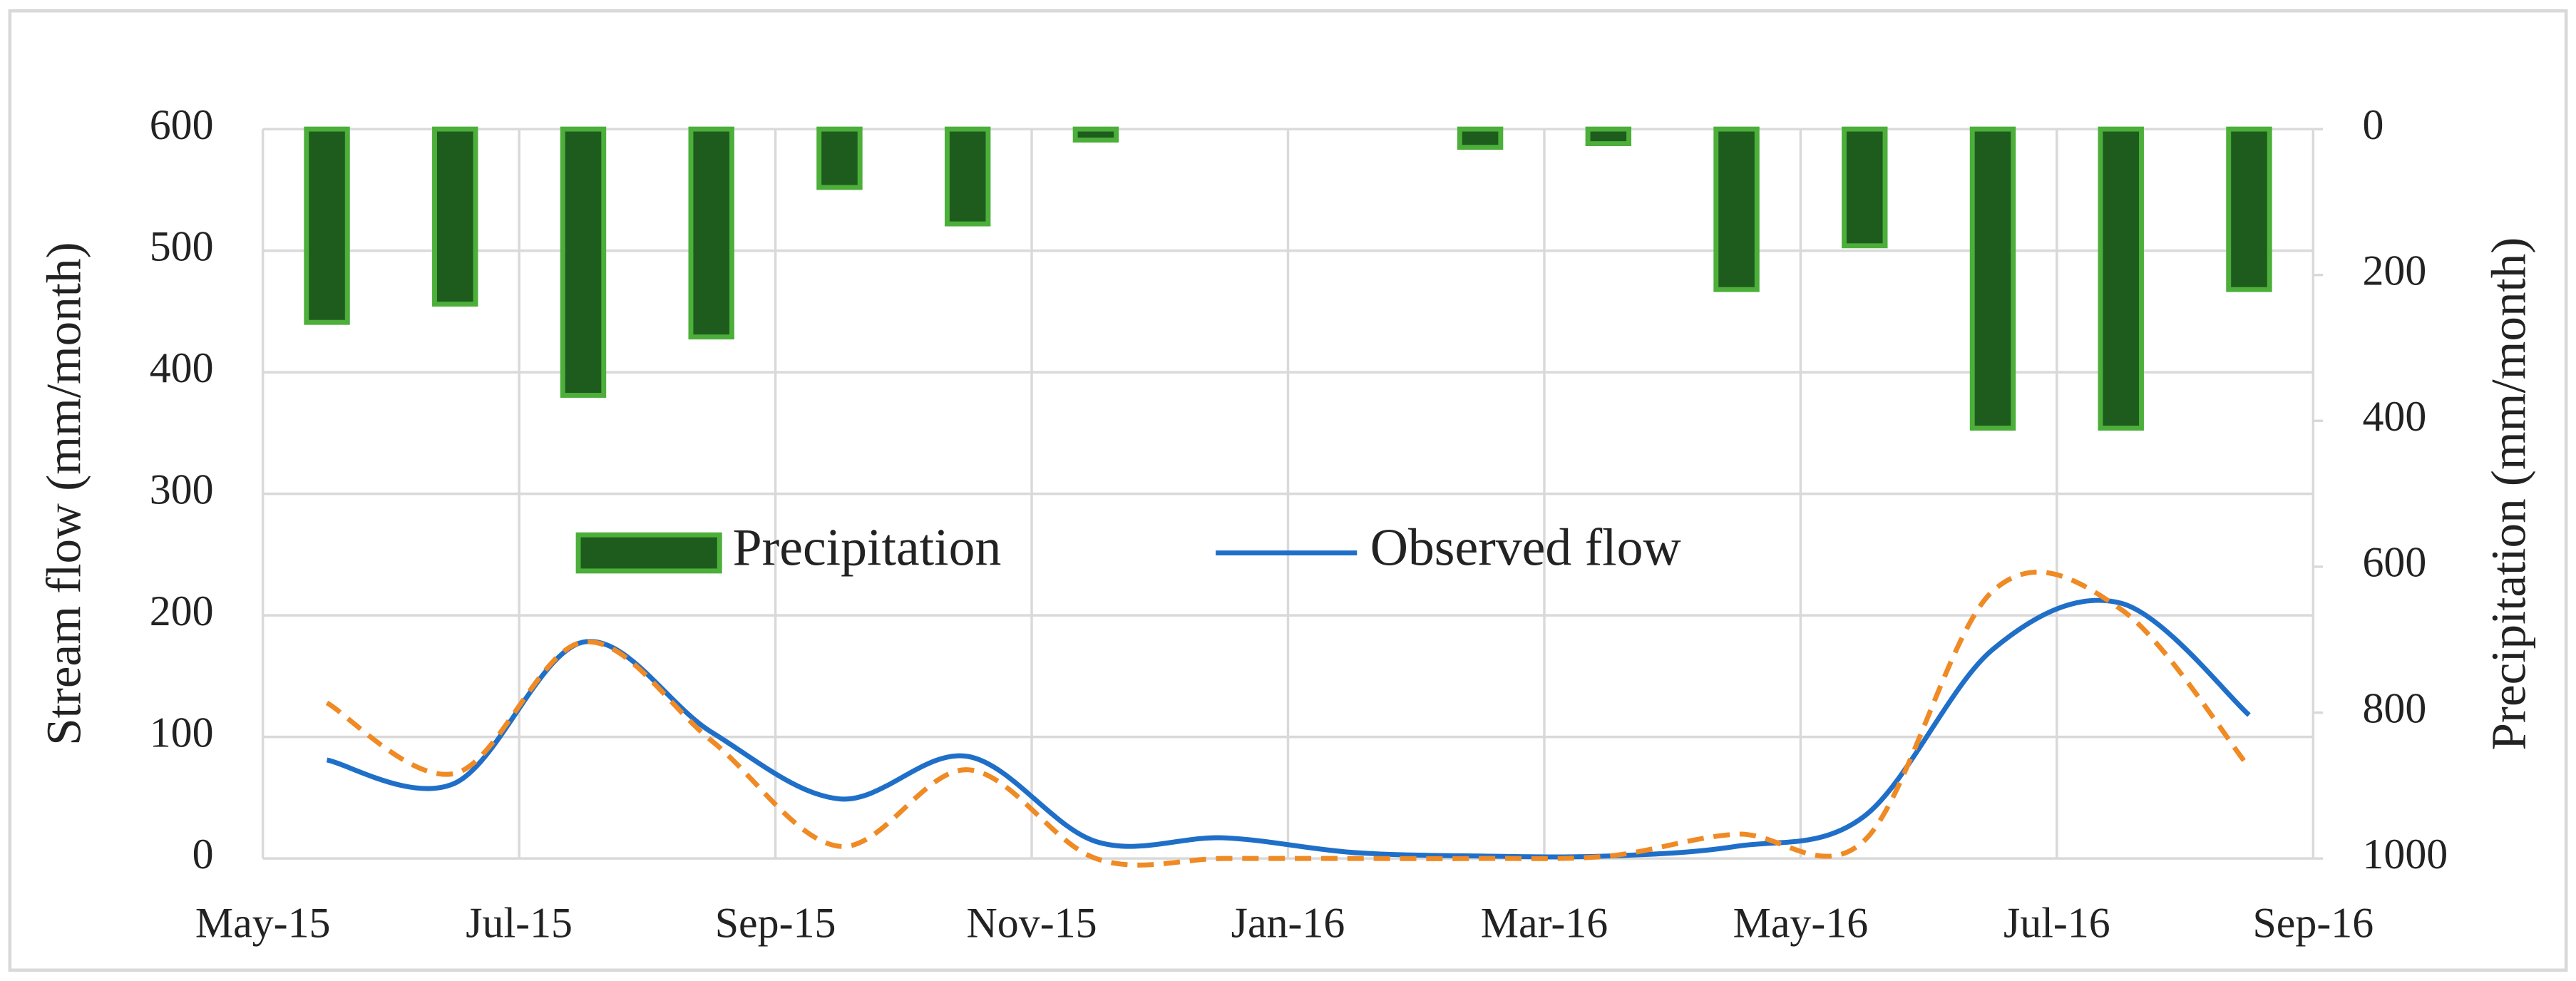 Image resolution: width=2576 pixels, height=981 pixels. I want to click on x-tick-label: Nov-15, so click(1032, 923).